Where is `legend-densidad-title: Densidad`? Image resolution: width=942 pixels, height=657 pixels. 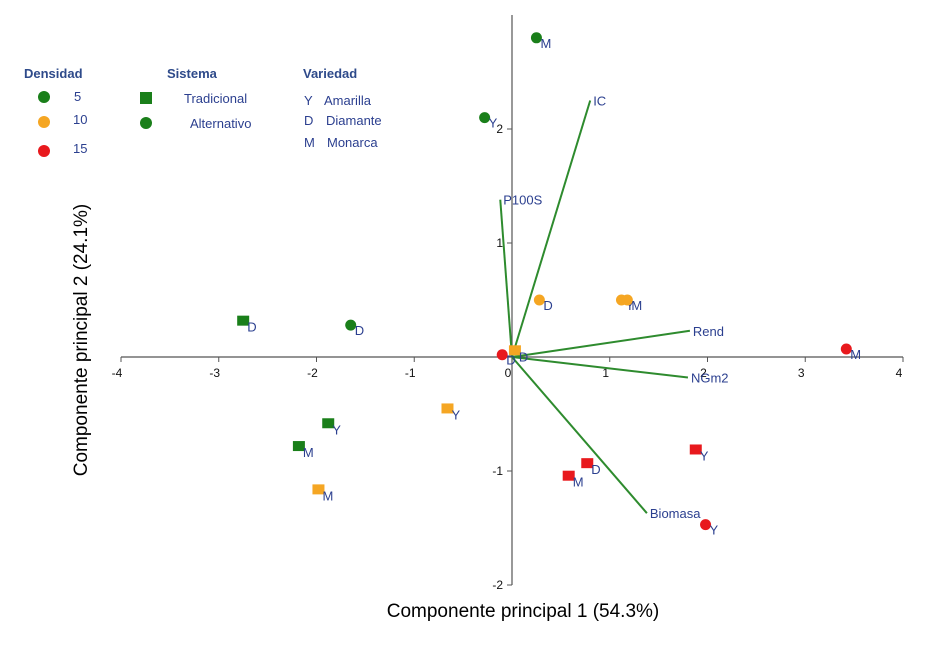 legend-densidad-title: Densidad is located at coordinates (53, 73).